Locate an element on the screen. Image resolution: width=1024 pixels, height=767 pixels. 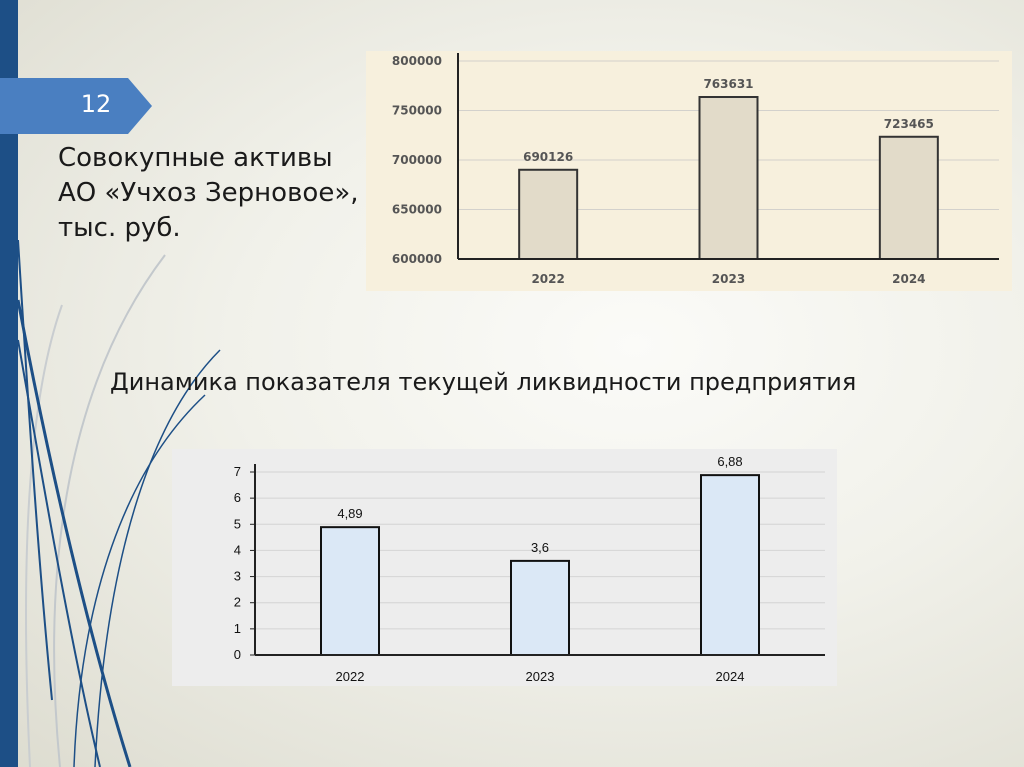
y-tick-label: 650000 is located at coordinates (417, 210).